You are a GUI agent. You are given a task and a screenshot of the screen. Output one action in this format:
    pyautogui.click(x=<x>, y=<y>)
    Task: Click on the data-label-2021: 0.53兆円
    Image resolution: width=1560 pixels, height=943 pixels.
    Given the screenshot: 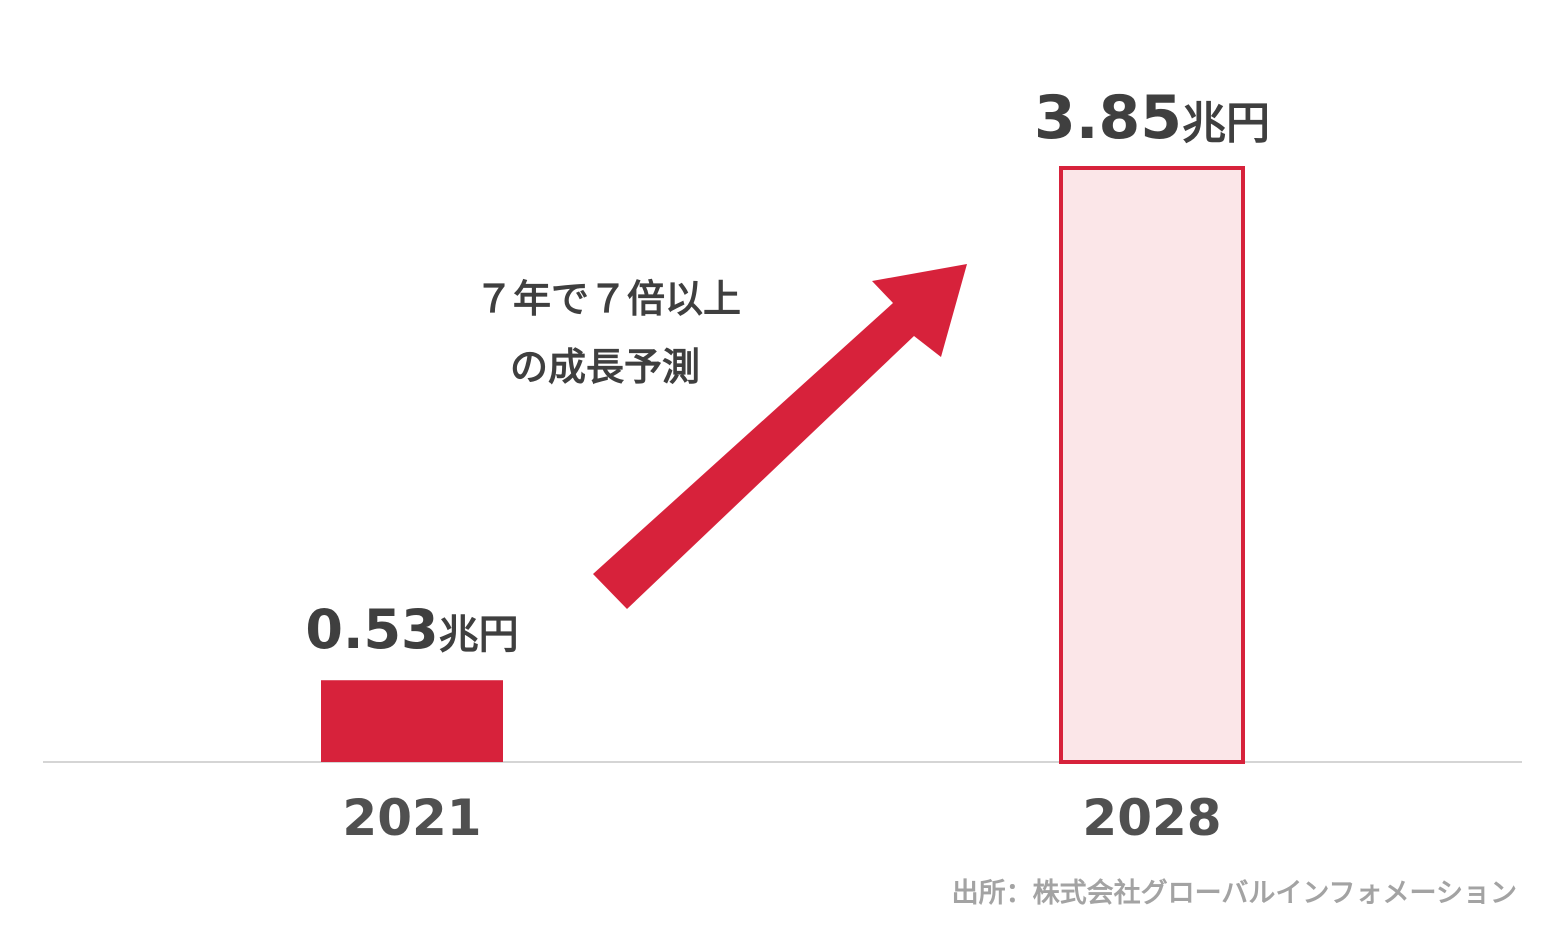 What is the action you would take?
    pyautogui.click(x=411, y=629)
    